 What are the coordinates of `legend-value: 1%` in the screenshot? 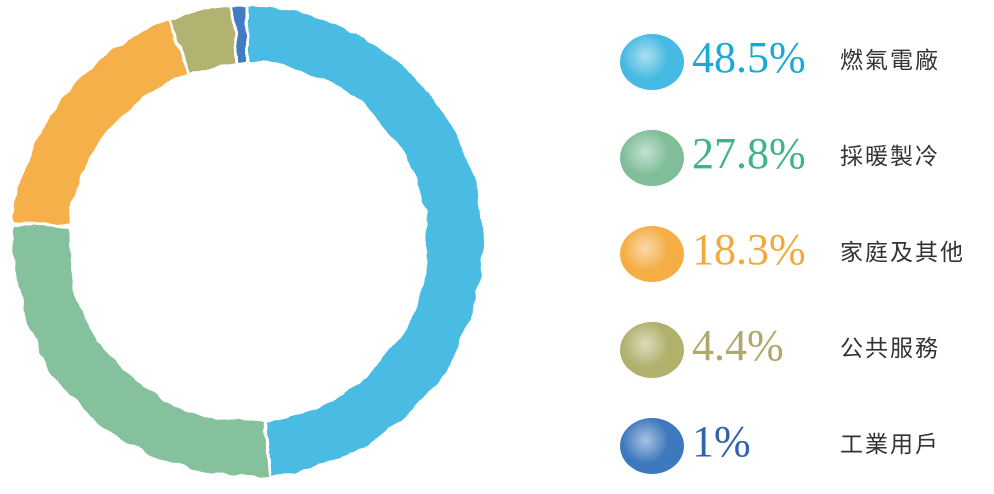 It's located at (721, 441).